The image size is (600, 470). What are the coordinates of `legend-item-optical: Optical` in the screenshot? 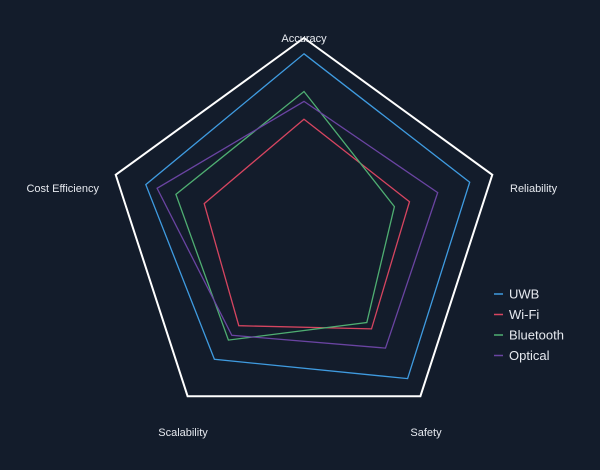 It's located at (522, 355).